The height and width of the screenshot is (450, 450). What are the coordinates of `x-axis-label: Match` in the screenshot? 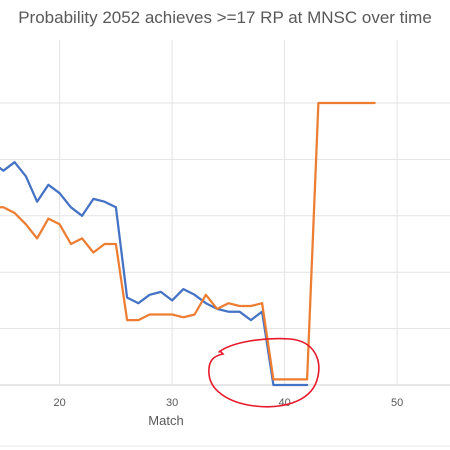 It's located at (166, 420).